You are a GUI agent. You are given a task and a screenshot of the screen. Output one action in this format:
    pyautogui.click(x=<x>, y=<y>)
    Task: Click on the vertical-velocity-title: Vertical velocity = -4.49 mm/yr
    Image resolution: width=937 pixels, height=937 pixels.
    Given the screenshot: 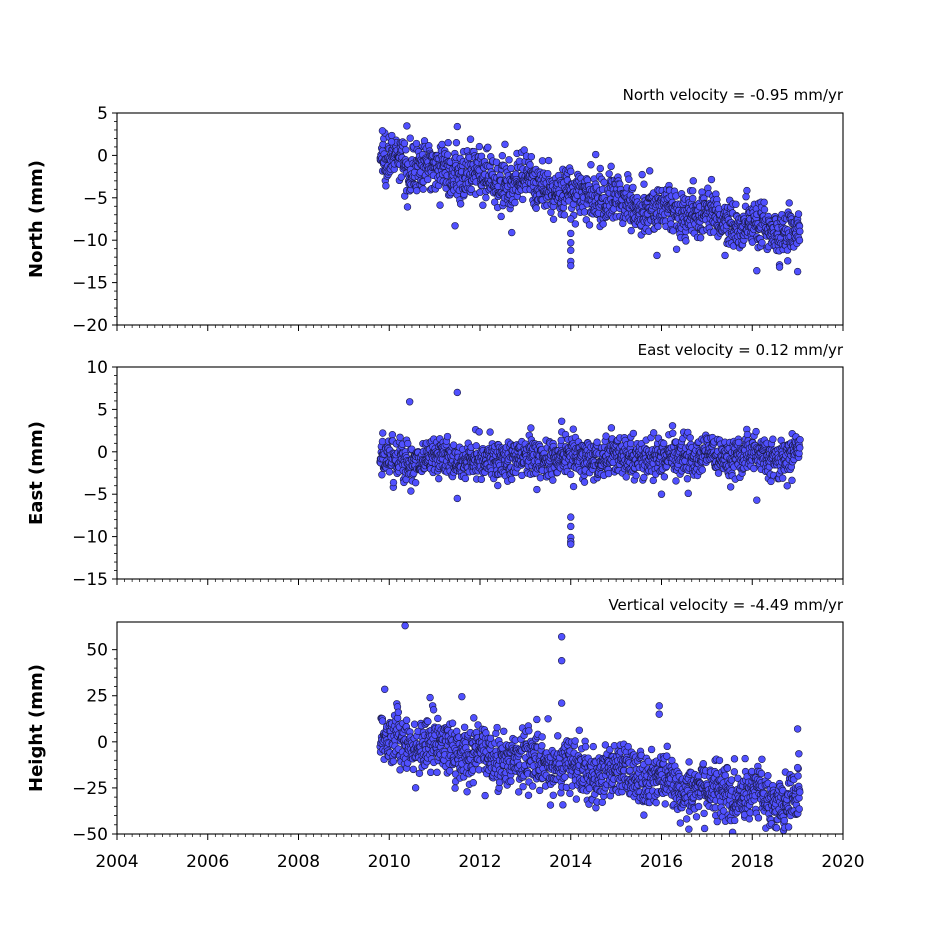 What is the action you would take?
    pyautogui.click(x=725, y=605)
    